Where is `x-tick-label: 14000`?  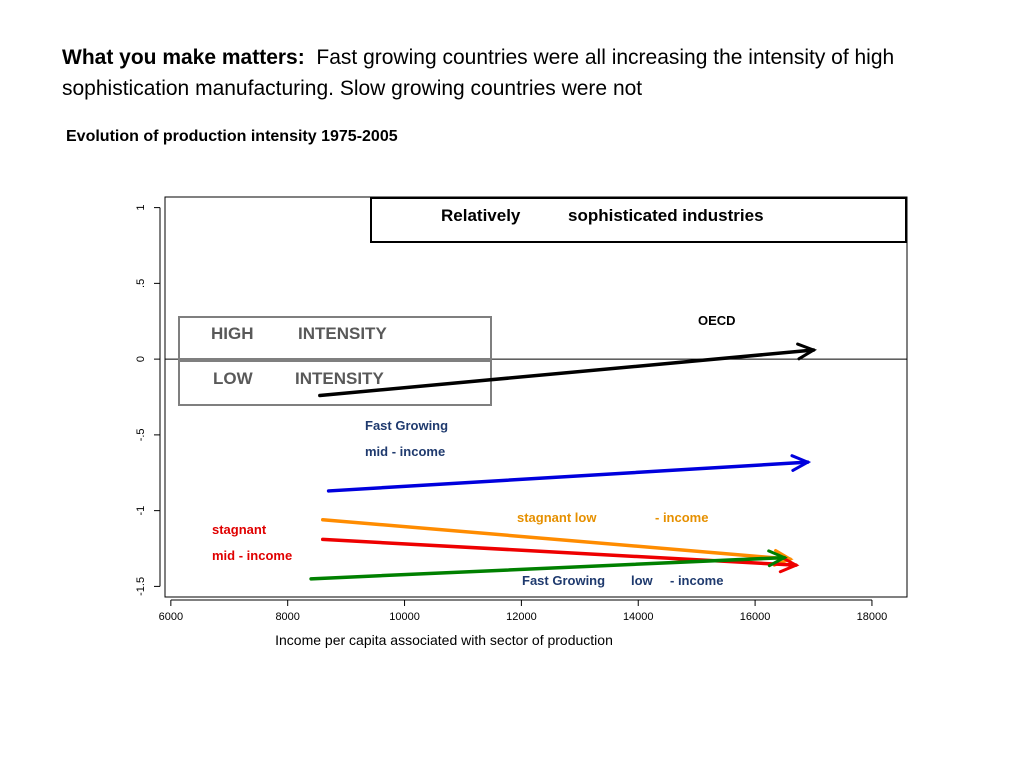
x-tick-label: 14000 is located at coordinates (638, 617).